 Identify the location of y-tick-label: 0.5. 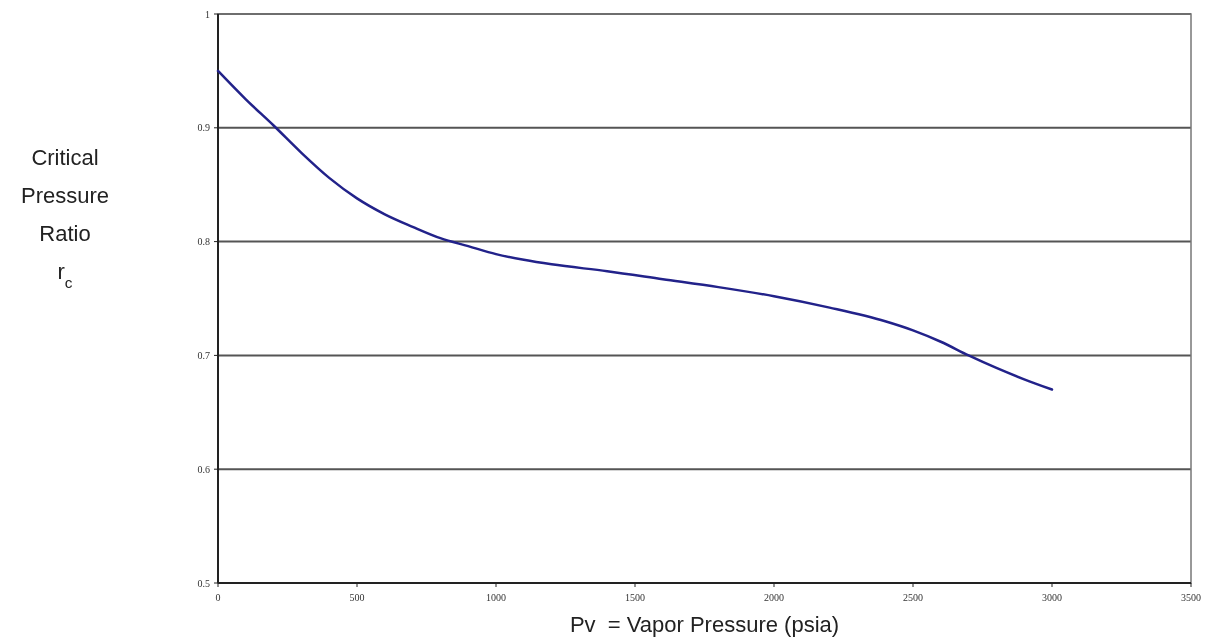
(203, 583).